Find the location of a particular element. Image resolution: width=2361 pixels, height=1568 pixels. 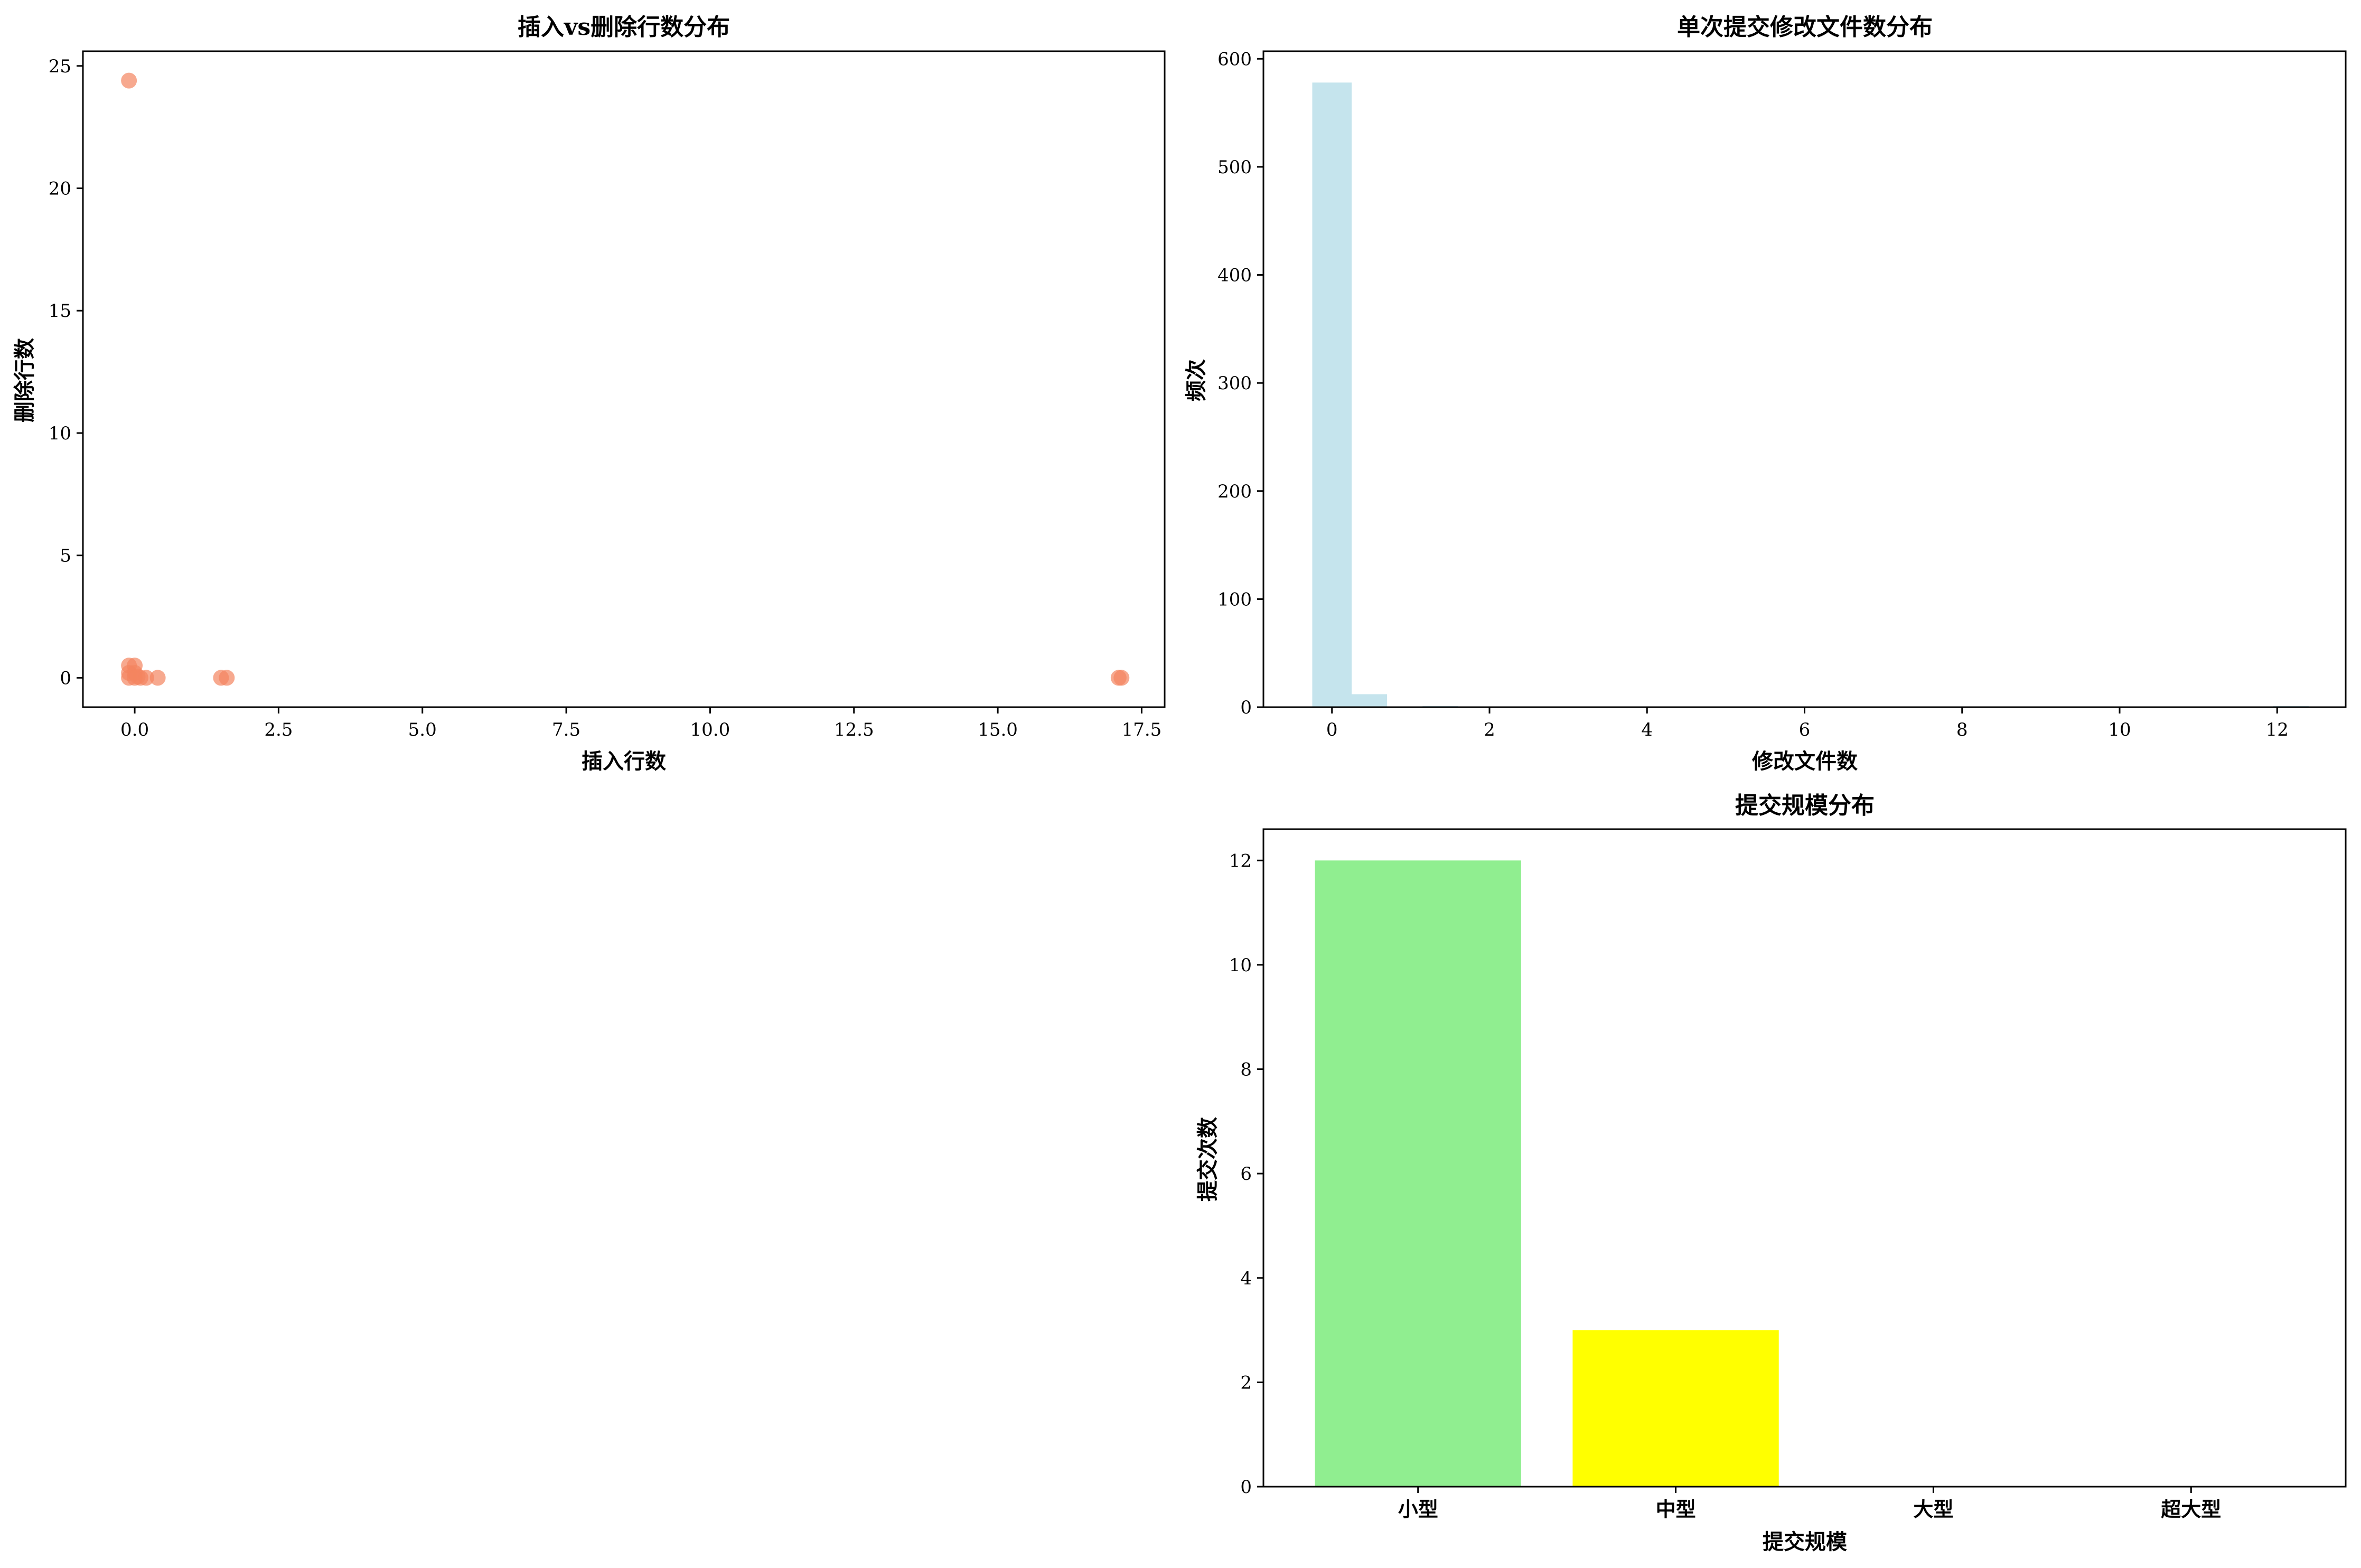

bar-chart-title: 提交规模分布 is located at coordinates (1805, 805).